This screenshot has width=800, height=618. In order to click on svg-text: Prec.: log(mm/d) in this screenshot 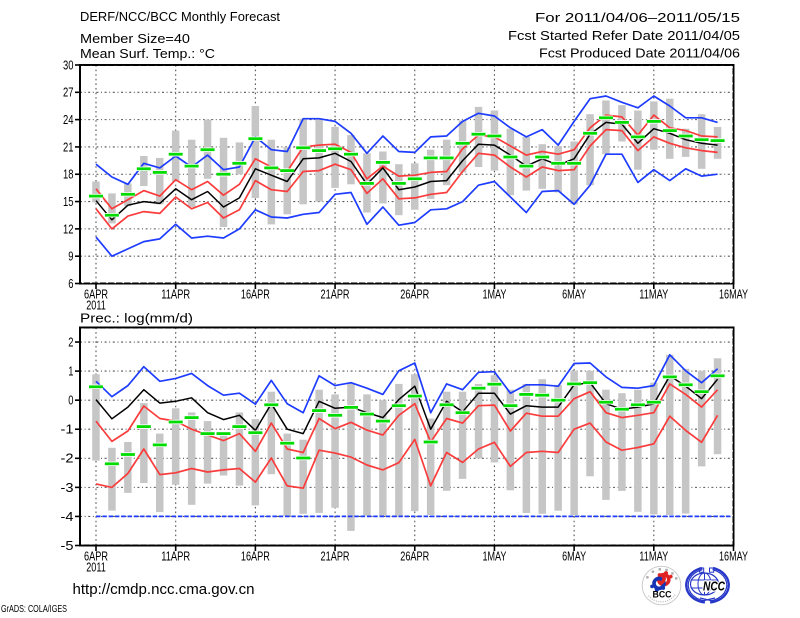, I will do `click(136, 318)`.